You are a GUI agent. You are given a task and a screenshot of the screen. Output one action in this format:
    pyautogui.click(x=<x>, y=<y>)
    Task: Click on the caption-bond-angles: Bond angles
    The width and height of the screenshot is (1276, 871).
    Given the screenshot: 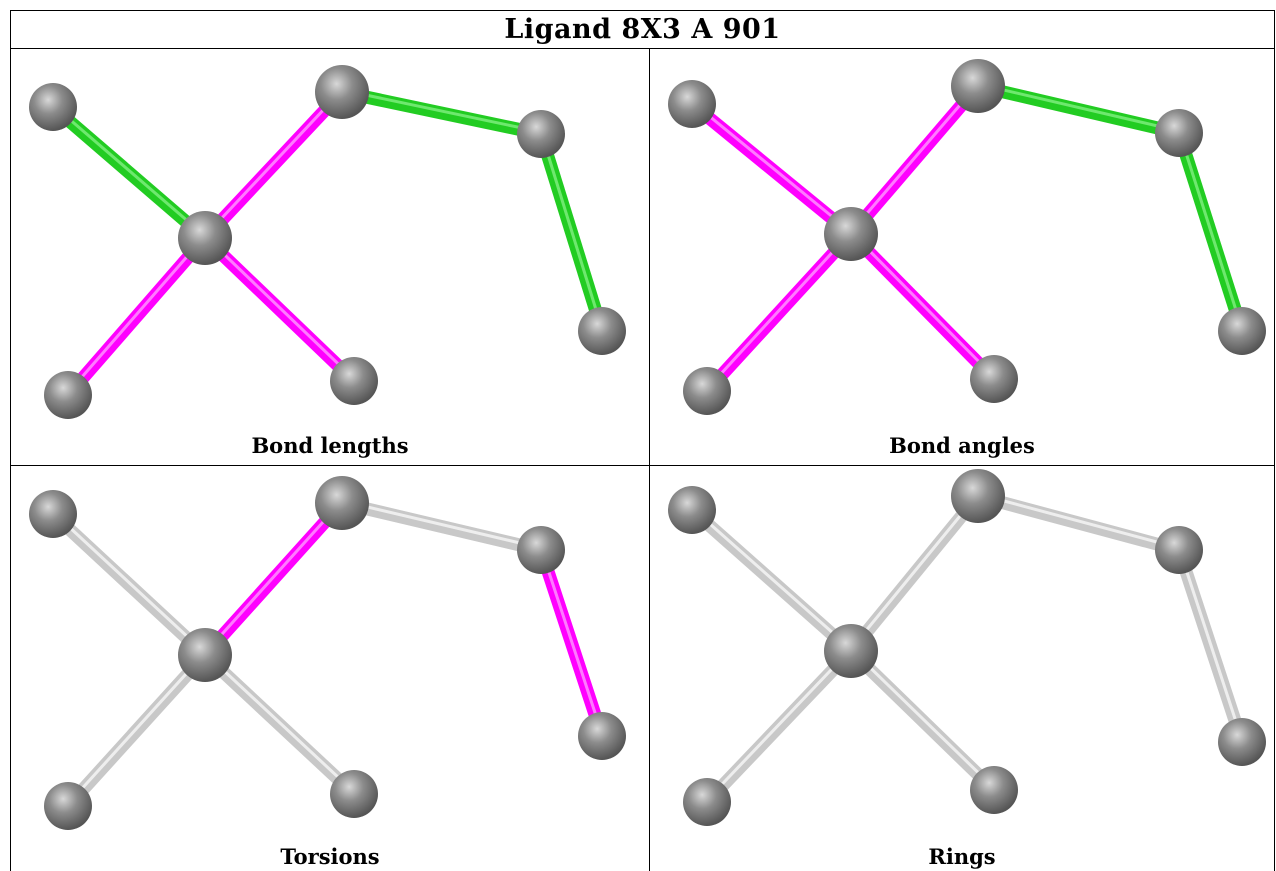 What is the action you would take?
    pyautogui.click(x=962, y=445)
    